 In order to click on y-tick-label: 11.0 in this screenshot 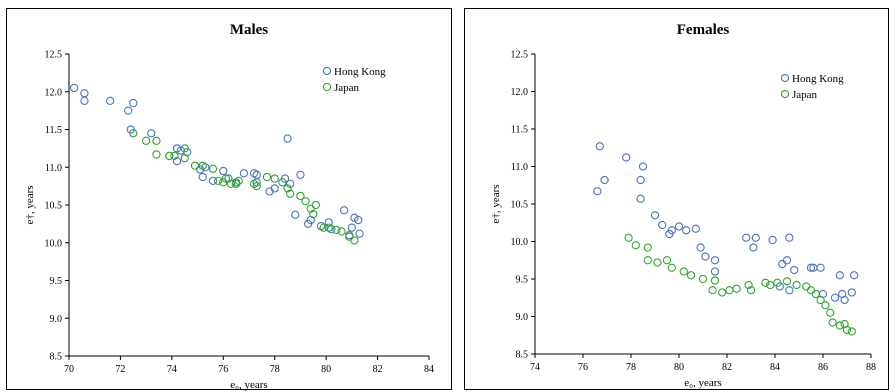, I will do `click(519, 167)`.